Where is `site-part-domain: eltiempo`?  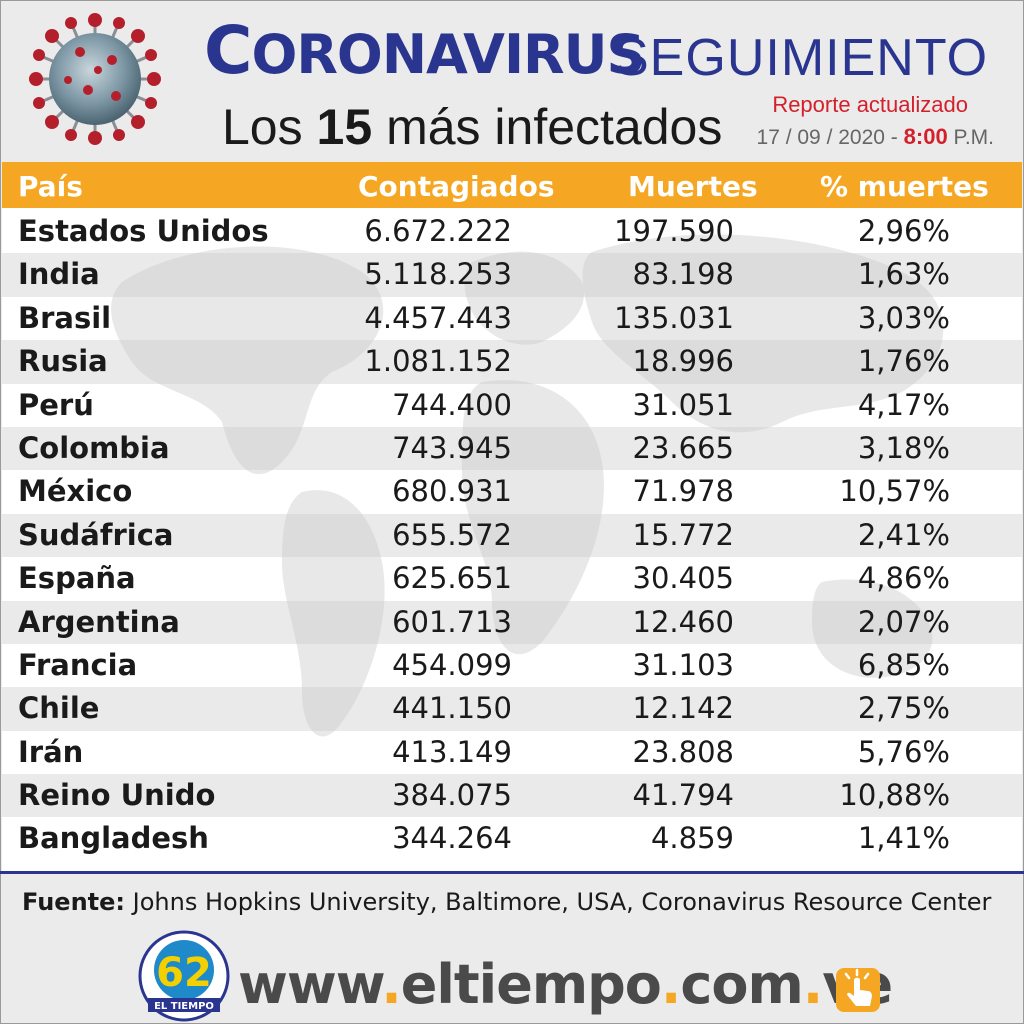 site-part-domain: eltiempo is located at coordinates (531, 984).